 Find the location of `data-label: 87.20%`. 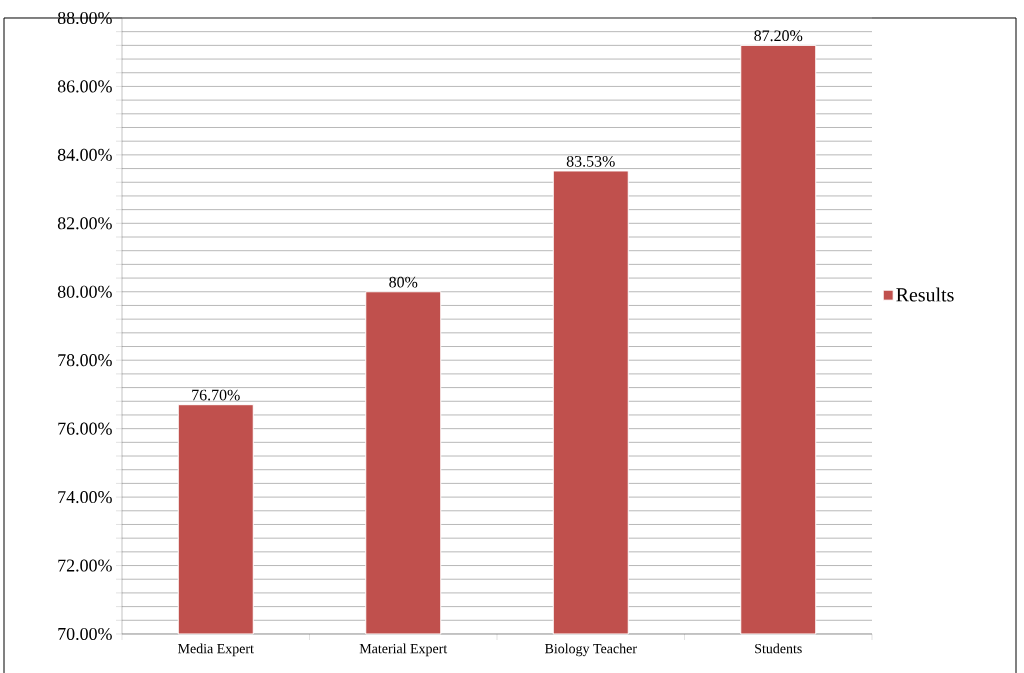

data-label: 87.20% is located at coordinates (778, 35).